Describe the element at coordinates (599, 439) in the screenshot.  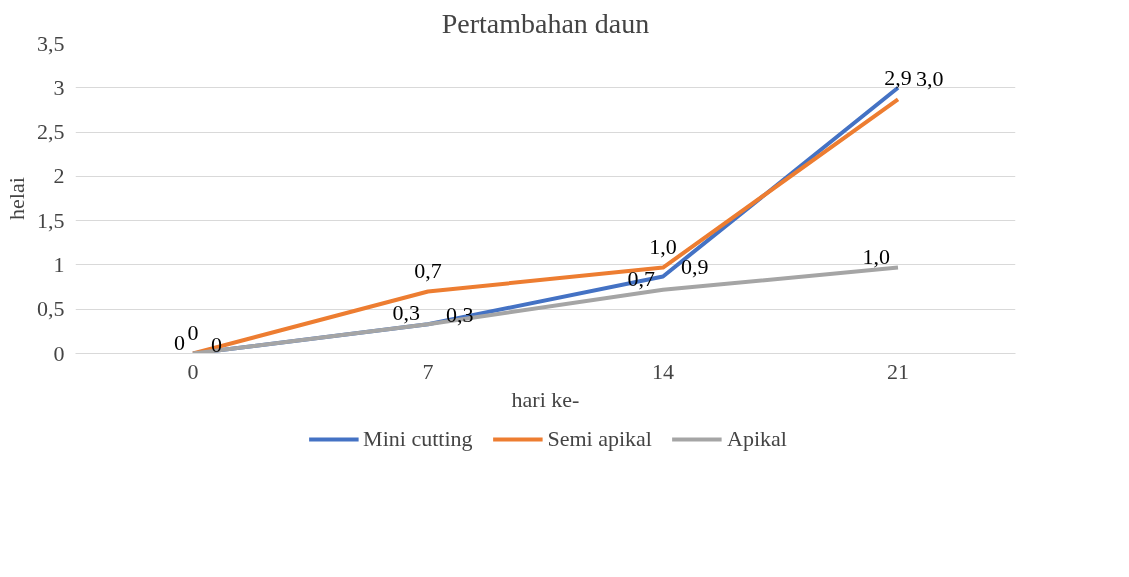
I see `legend-label: Semi apikal` at that location.